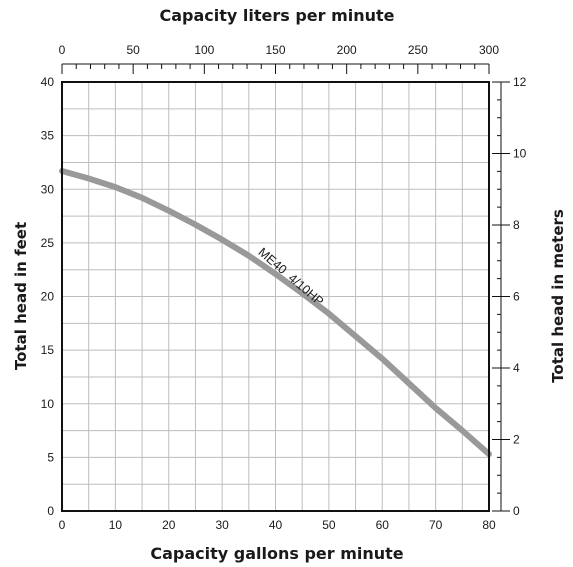 This screenshot has width=573, height=567. I want to click on x-tick-label: 50, so click(329, 525).